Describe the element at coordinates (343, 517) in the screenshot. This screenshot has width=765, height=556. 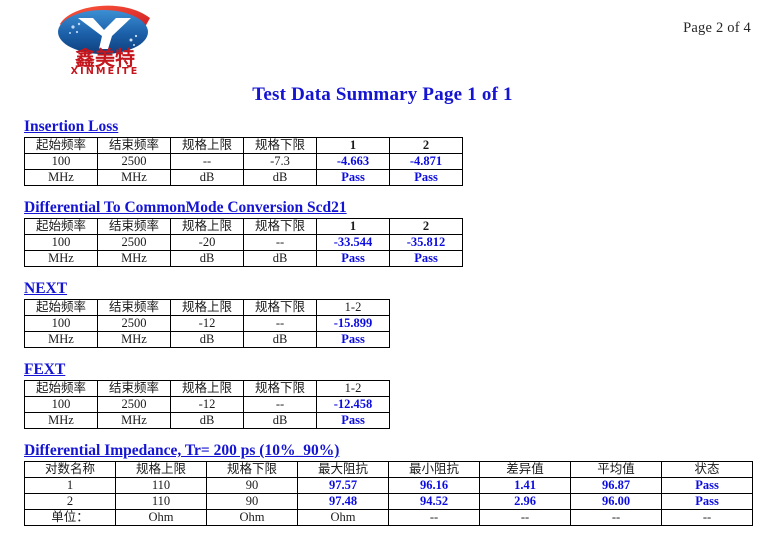
I see `table-cell: Ohm` at that location.